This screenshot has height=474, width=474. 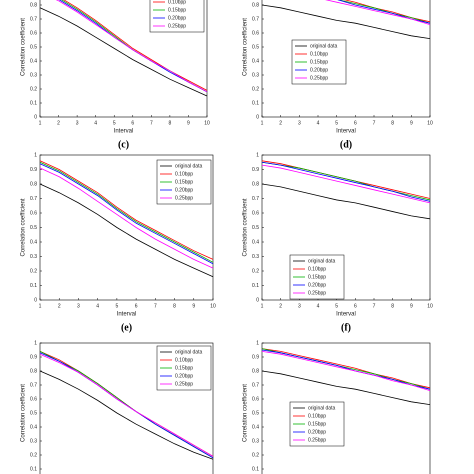 I want to click on legend-box, so click(x=177, y=16).